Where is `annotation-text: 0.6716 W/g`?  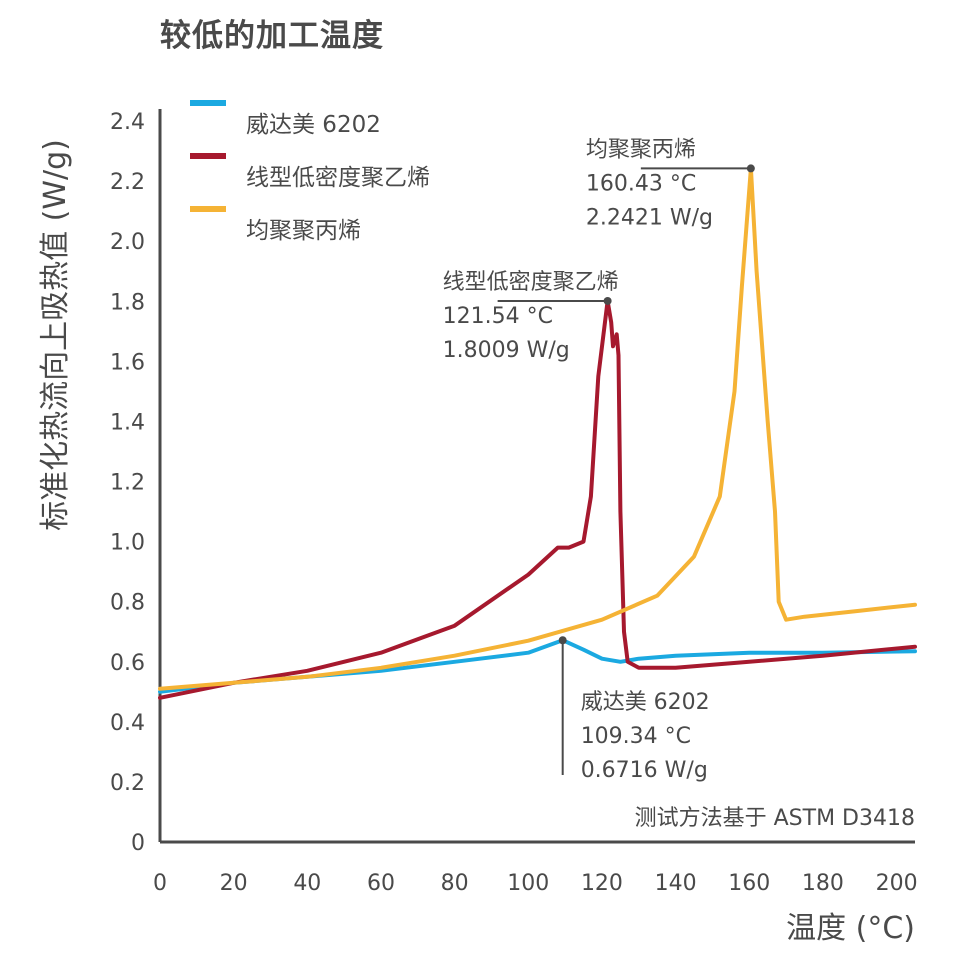 annotation-text: 0.6716 W/g is located at coordinates (644, 770).